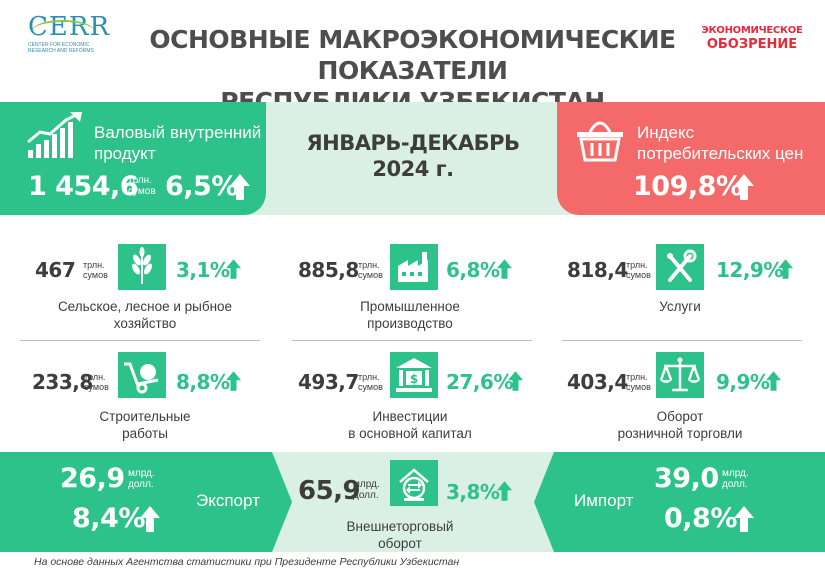 The width and height of the screenshot is (825, 572). Describe the element at coordinates (597, 270) in the screenshot. I see `sector-value: 818,4` at that location.